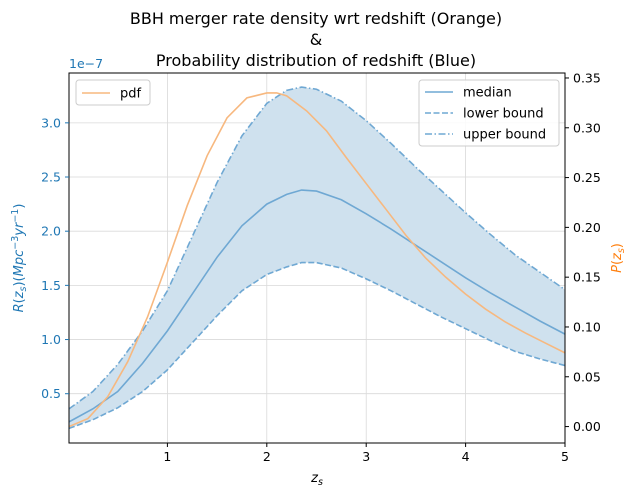 The image size is (638, 497). What do you see at coordinates (51, 231) in the screenshot?
I see `left-tick-label: 2.0` at bounding box center [51, 231].